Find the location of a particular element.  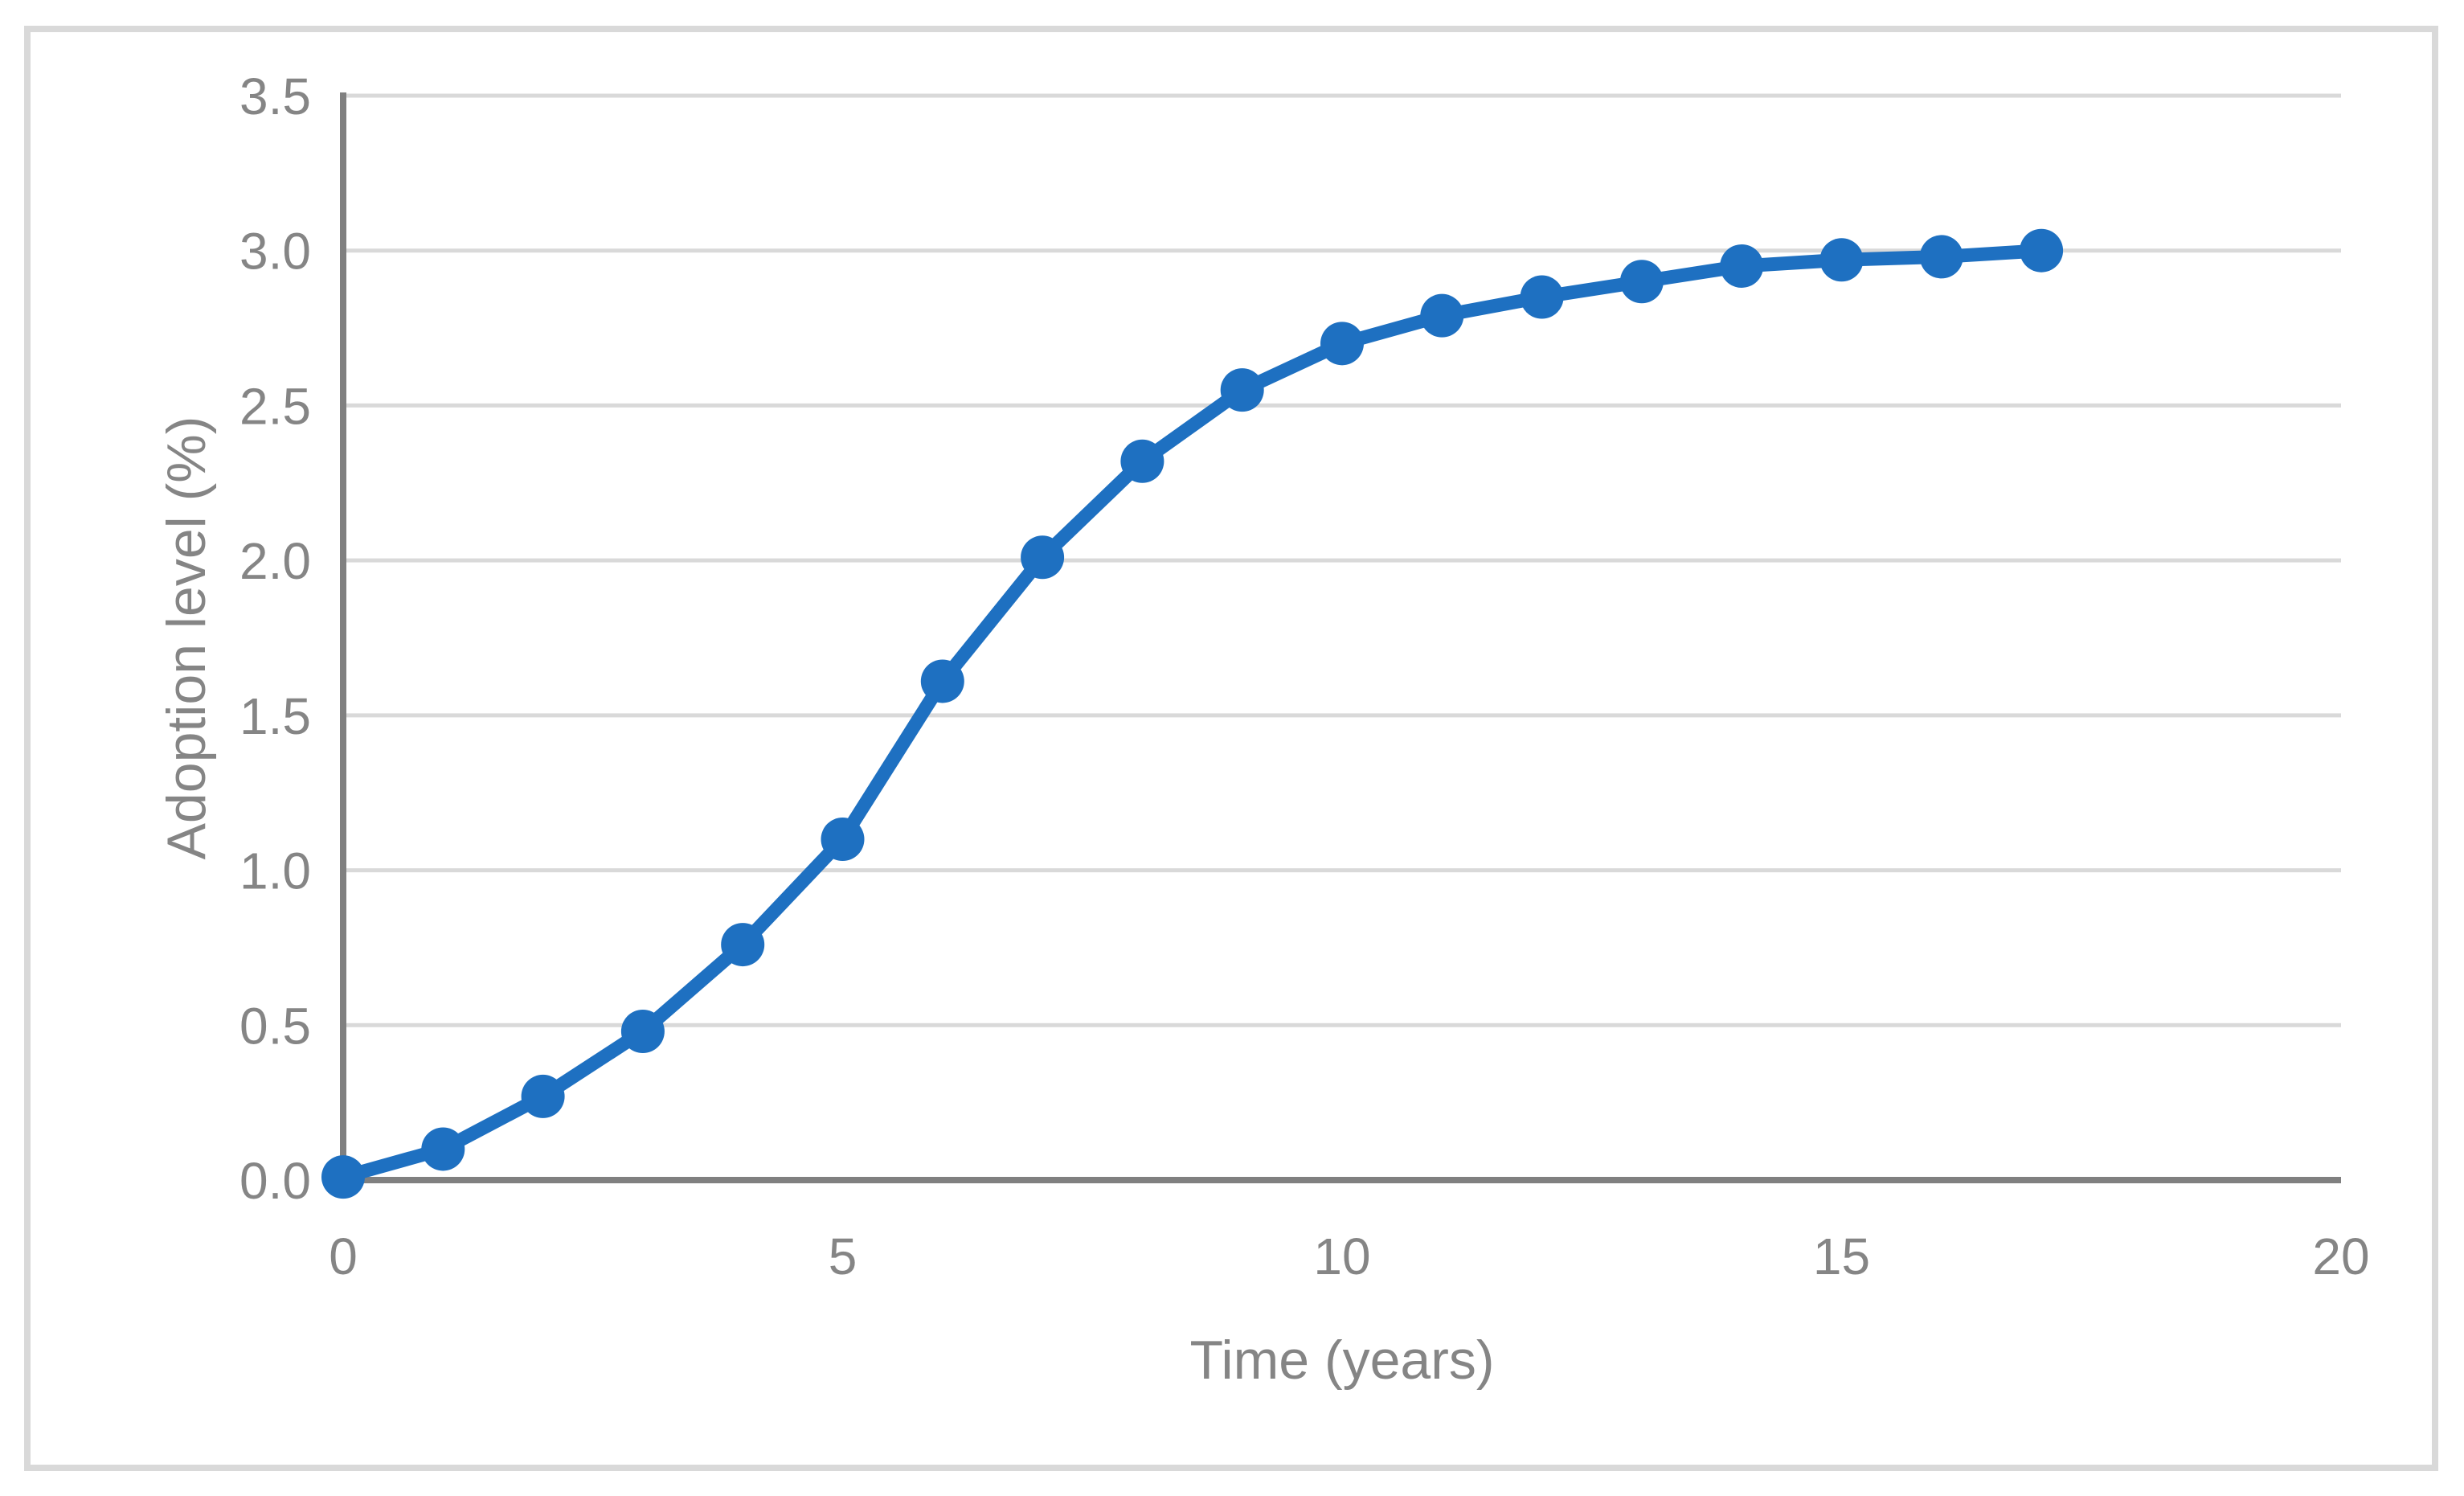

y-tick-label: 1.5 is located at coordinates (275, 716).